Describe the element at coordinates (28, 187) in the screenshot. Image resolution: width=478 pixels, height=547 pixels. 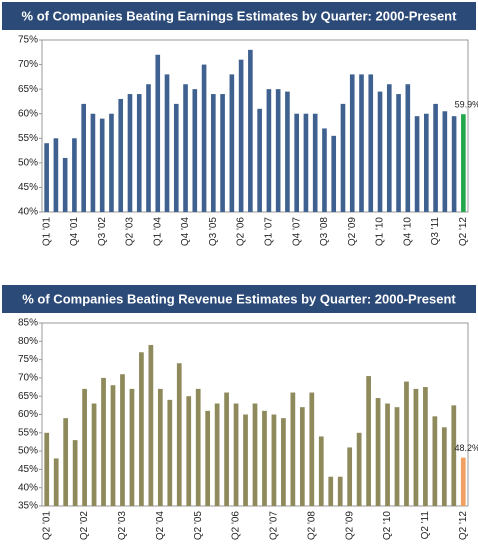
I see `y-tick-label: 45%` at that location.